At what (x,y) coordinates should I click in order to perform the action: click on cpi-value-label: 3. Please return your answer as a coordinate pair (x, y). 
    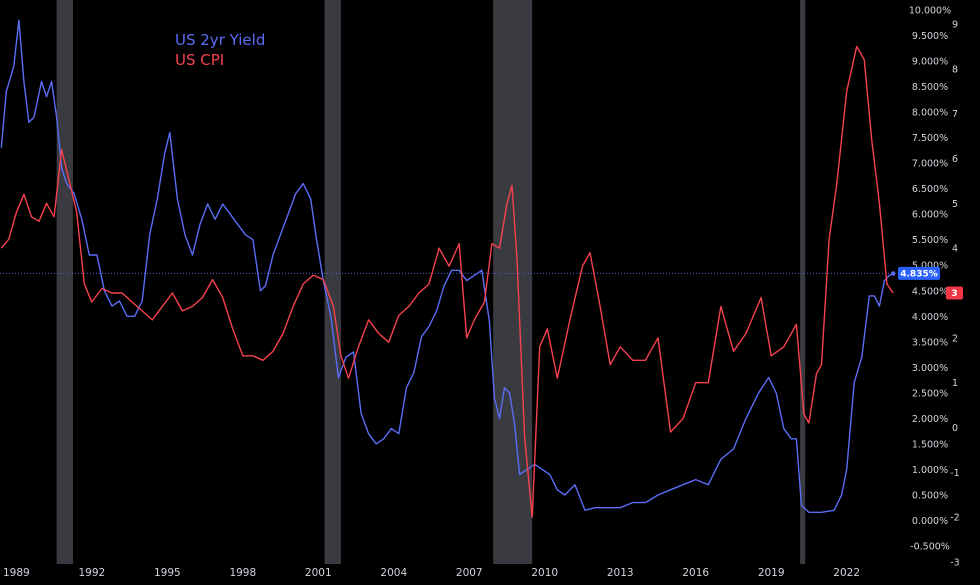
    Looking at the image, I should click on (954, 294).